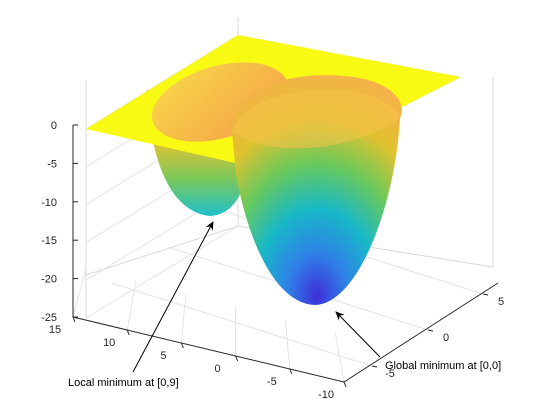 This screenshot has width=560, height=420. Describe the element at coordinates (123, 383) in the screenshot. I see `local-minimum-label: Local minimum at [0,9]` at that location.